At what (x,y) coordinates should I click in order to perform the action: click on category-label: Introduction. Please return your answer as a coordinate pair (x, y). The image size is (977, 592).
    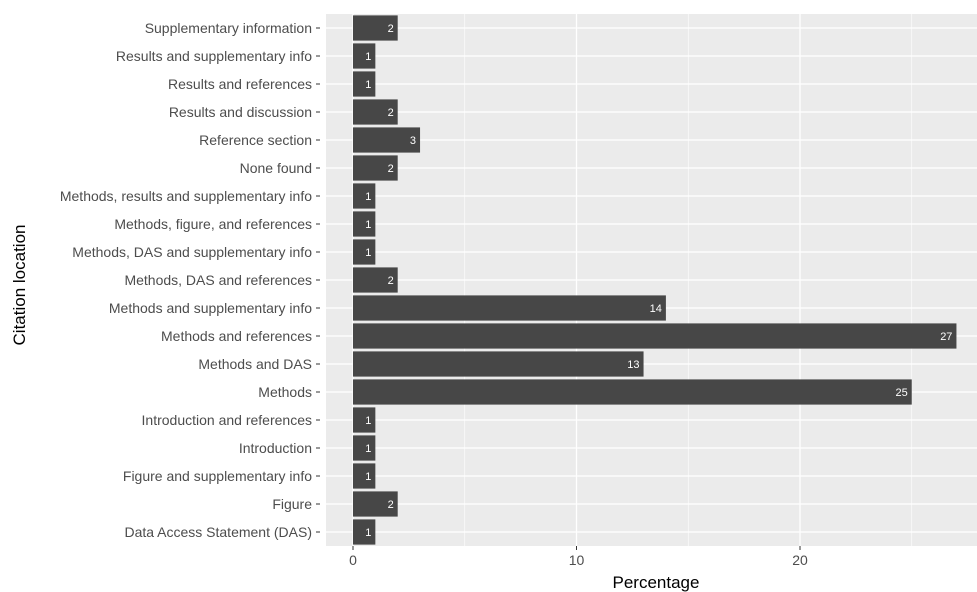
    Looking at the image, I should click on (275, 448).